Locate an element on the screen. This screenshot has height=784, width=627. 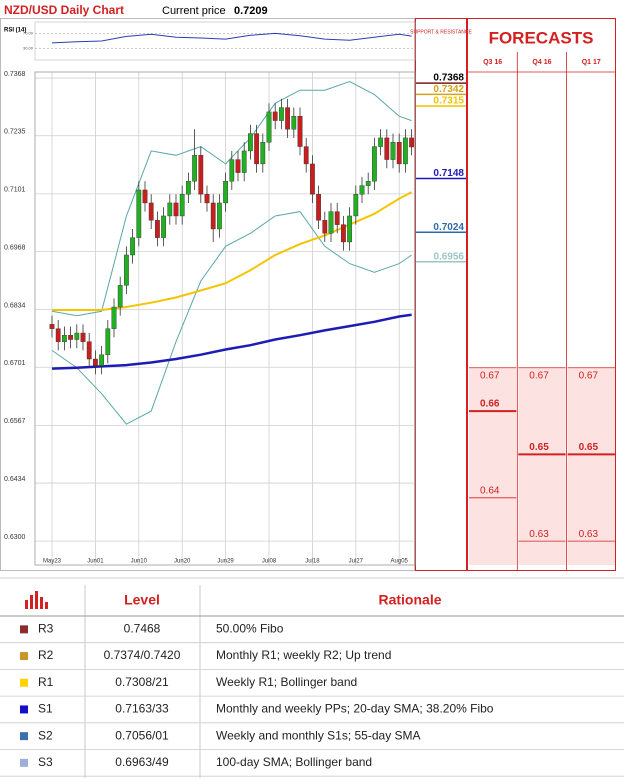
sr-label: 0.7342 is located at coordinates (448, 89).